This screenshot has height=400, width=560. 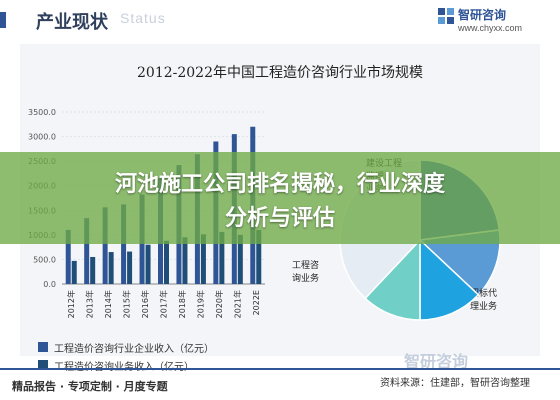 What do you see at coordinates (279, 218) in the screenshot?
I see `headline-line-2: 分析与评估` at bounding box center [279, 218].